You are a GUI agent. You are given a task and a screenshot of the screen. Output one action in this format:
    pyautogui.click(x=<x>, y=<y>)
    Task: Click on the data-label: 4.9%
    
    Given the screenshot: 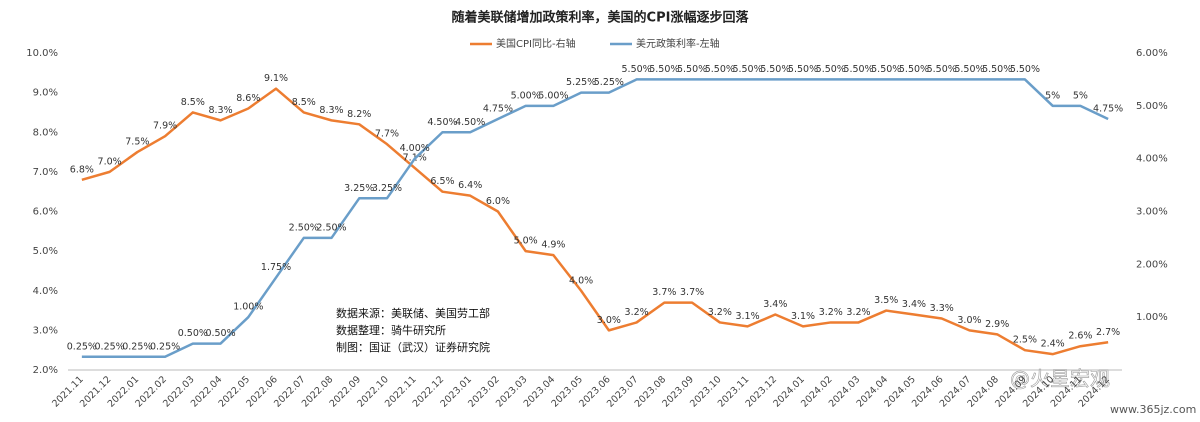 What is the action you would take?
    pyautogui.click(x=553, y=245)
    